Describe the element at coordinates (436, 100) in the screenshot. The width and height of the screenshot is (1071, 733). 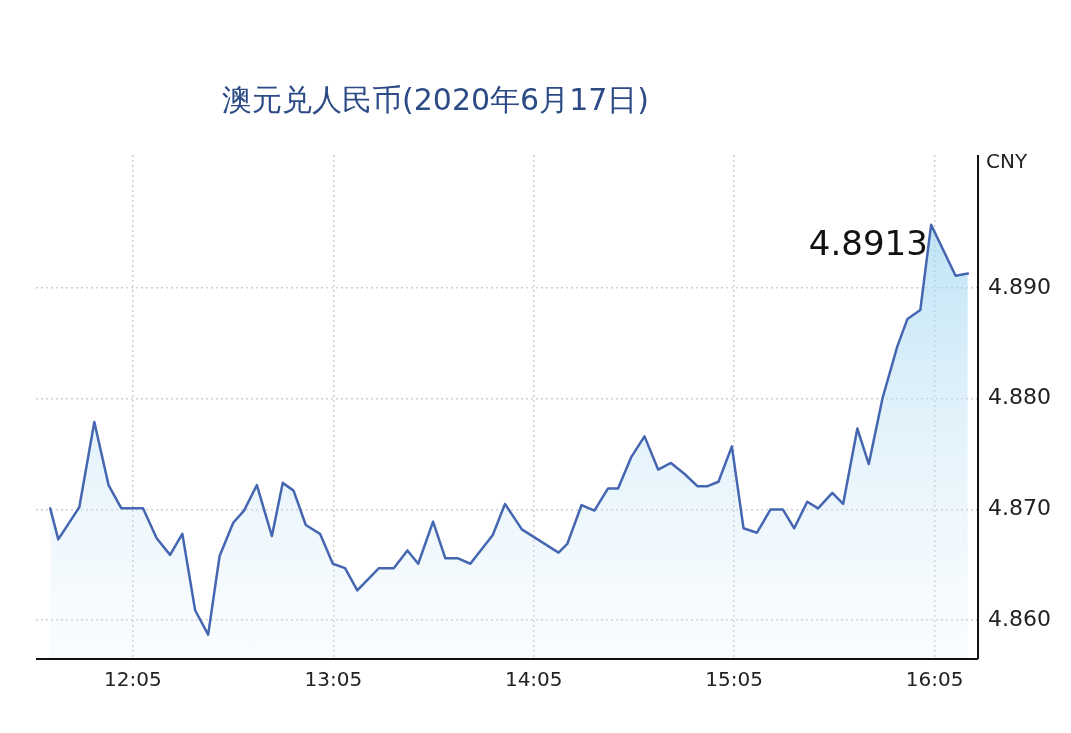
I see `chart-title: 澳元兑人民币(2020年6月17日)` at that location.